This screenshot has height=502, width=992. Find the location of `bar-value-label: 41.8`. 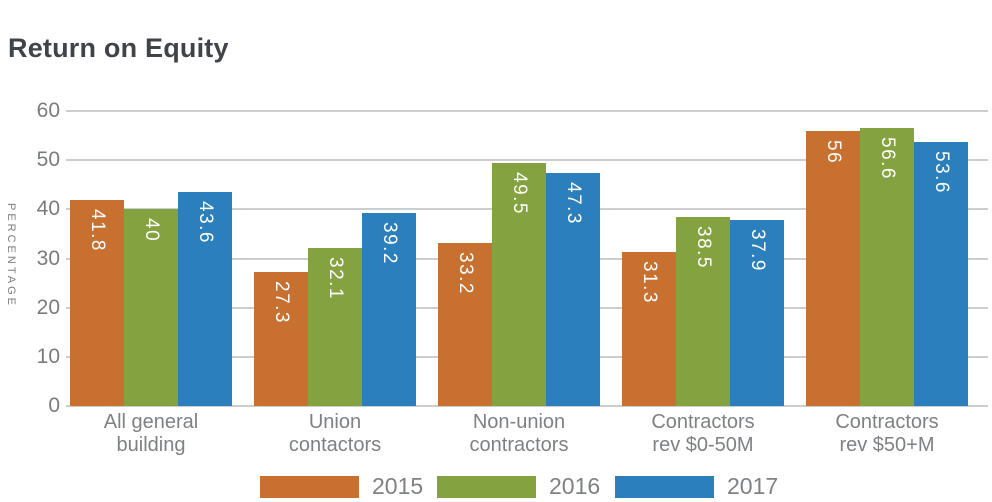

bar-value-label: 41.8 is located at coordinates (97, 231).